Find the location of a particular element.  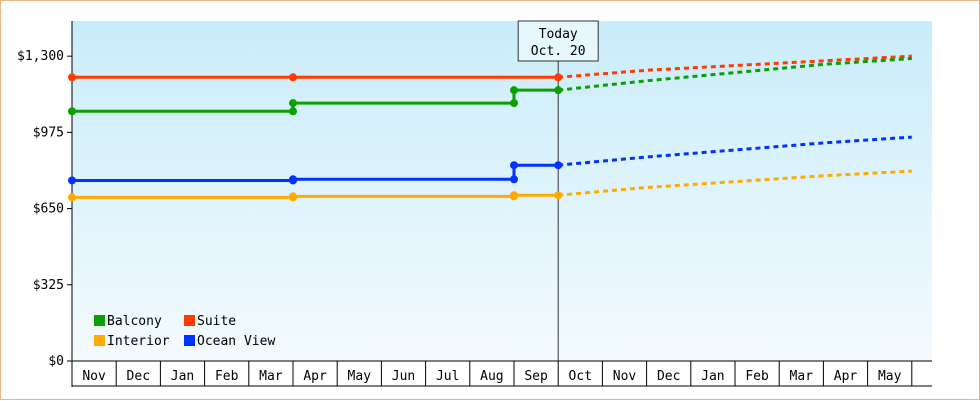

today-box is located at coordinates (558, 41).